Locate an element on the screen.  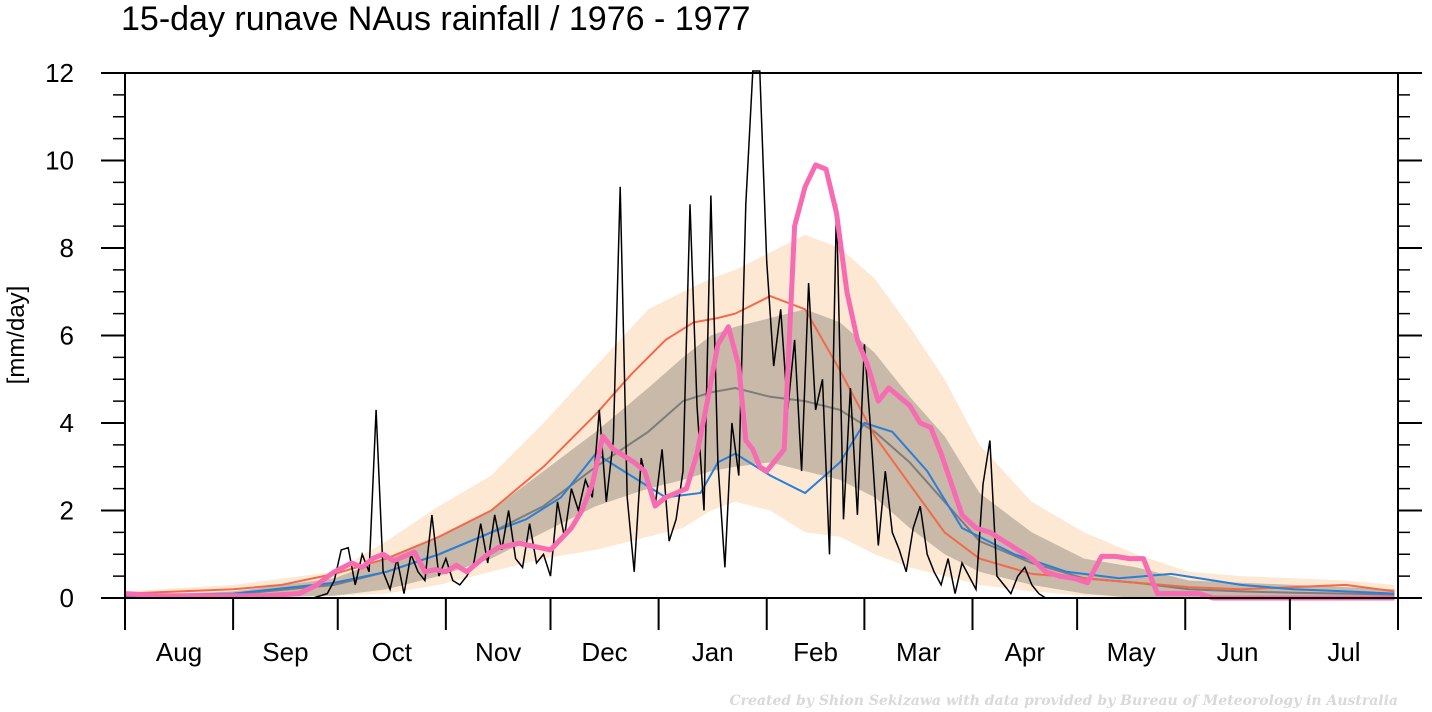
x-month-label: Jul is located at coordinates (1343, 652).